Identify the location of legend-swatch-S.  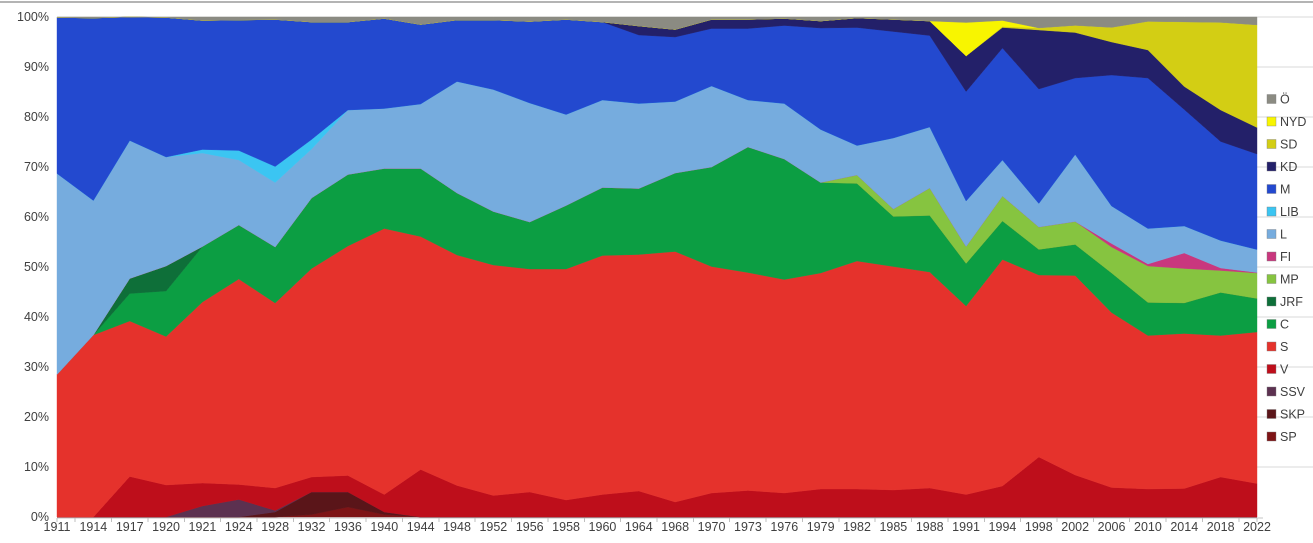
(1271, 346).